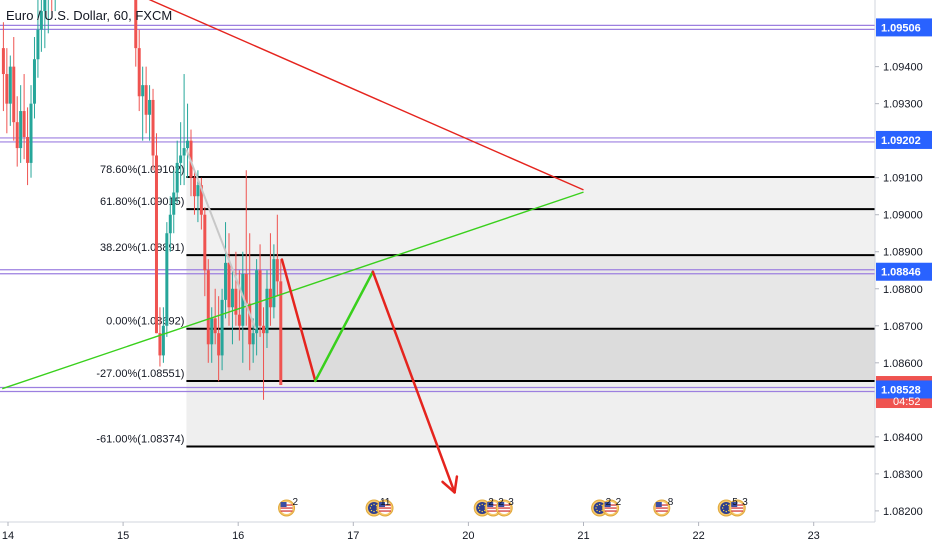 The height and width of the screenshot is (555, 932). I want to click on fib-level-label: 38.20%(1.08891), so click(142, 248).